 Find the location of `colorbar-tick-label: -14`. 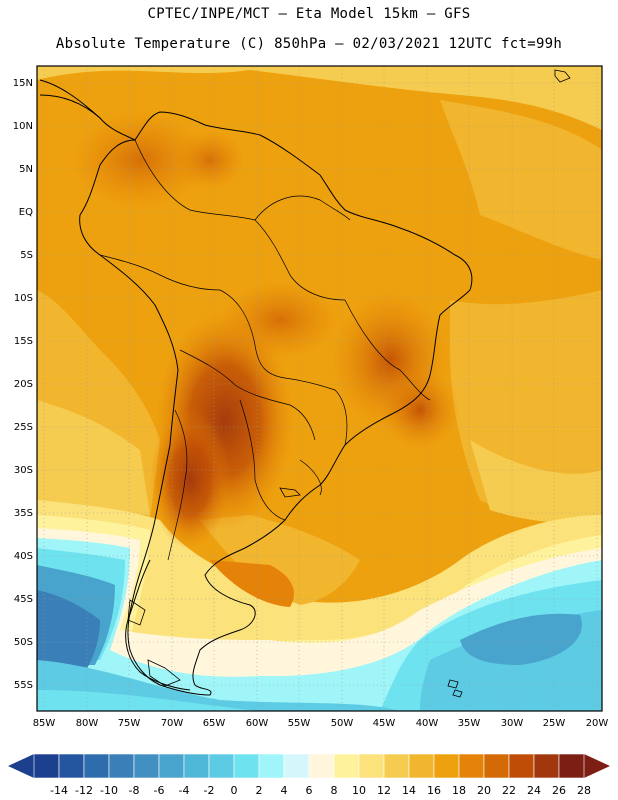

colorbar-tick-label: -14 is located at coordinates (59, 790).